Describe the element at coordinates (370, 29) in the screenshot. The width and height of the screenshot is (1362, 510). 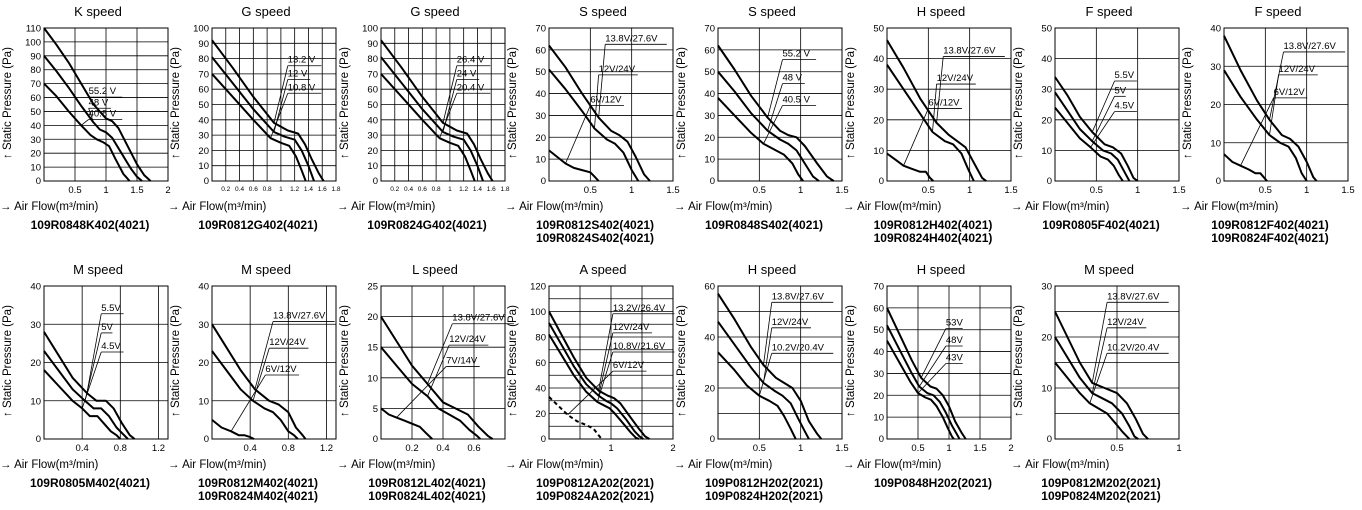
I see `y-tick-label: 100` at that location.